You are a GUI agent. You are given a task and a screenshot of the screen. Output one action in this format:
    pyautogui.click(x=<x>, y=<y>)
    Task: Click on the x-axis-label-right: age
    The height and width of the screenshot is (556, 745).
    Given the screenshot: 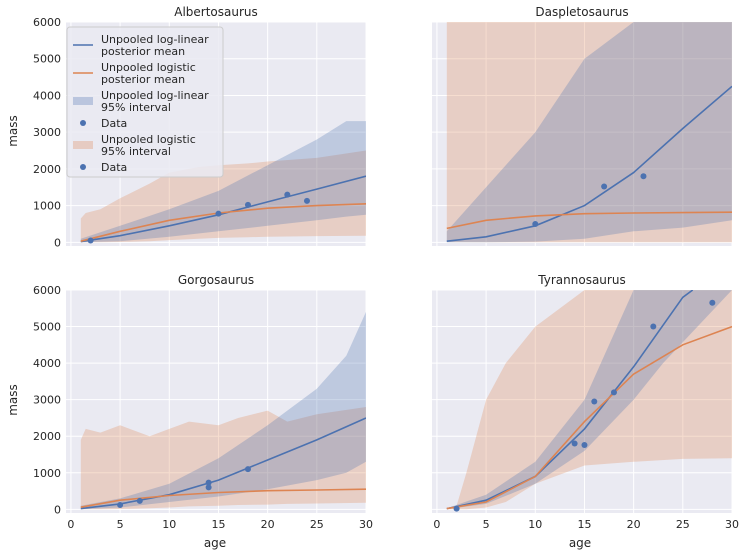 What is the action you would take?
    pyautogui.click(x=580, y=543)
    